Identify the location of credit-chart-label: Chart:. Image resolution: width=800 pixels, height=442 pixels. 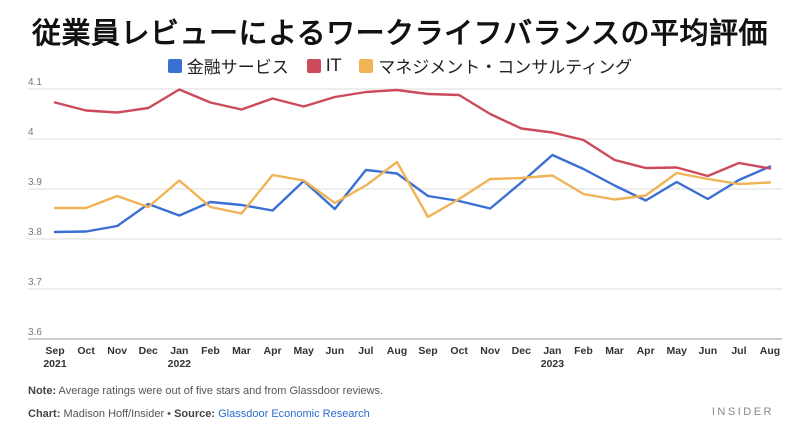
(44, 414).